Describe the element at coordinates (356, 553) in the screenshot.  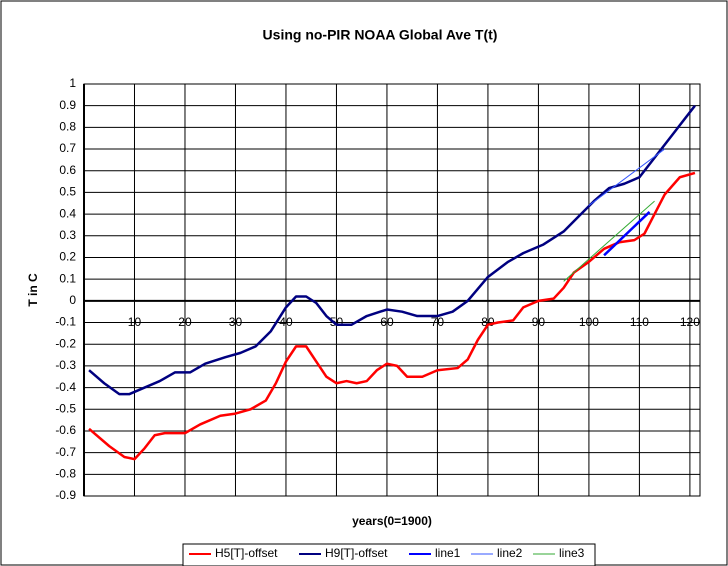
I see `legend-label: H9[T]-offset` at that location.